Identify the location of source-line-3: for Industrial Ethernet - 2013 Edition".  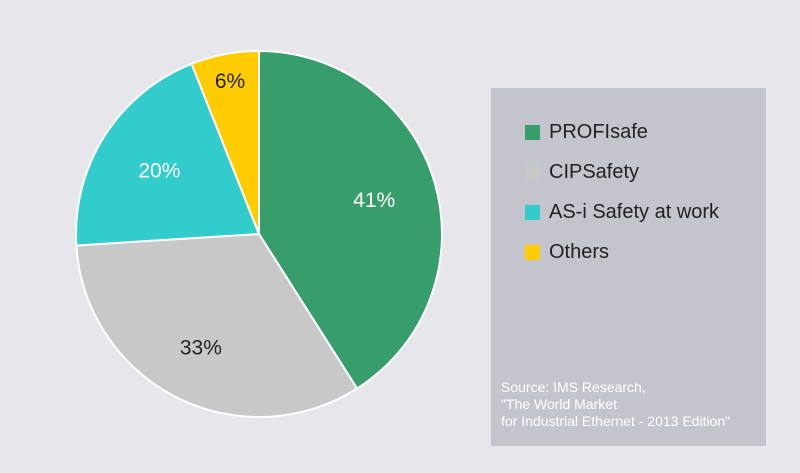
(616, 421).